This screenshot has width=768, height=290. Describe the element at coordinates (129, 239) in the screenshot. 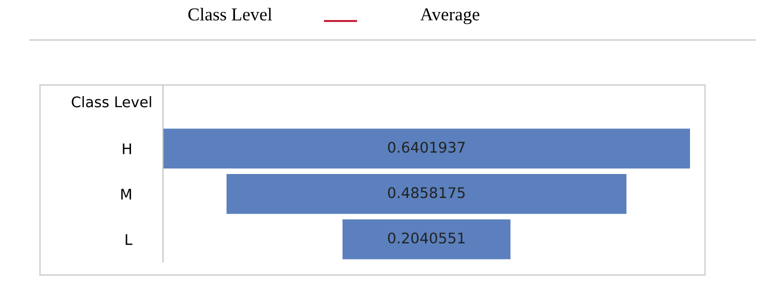

I see `category-label: L` at that location.